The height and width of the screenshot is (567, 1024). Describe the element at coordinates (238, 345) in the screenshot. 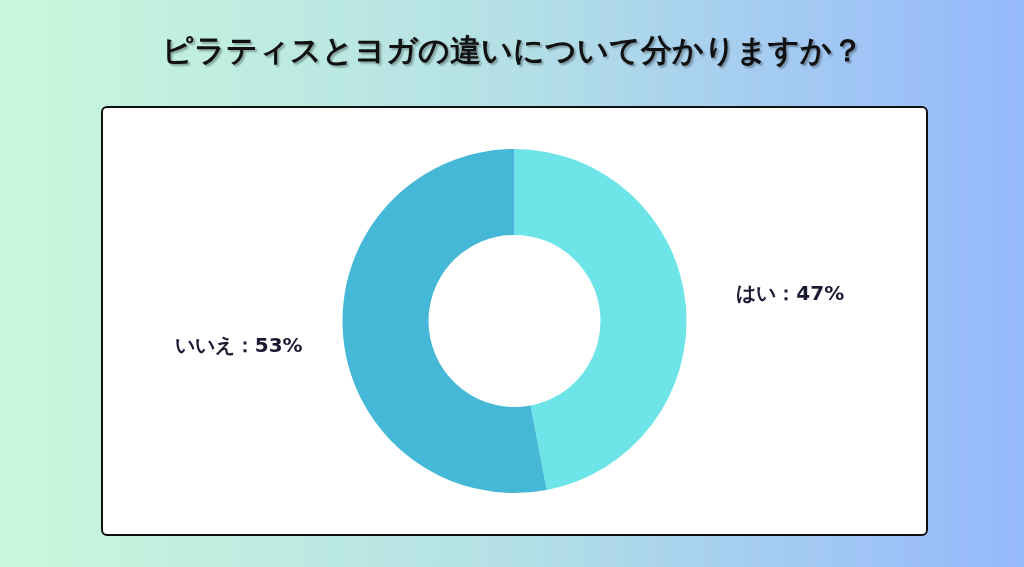

I see `slice-label: いいえ：53%` at that location.